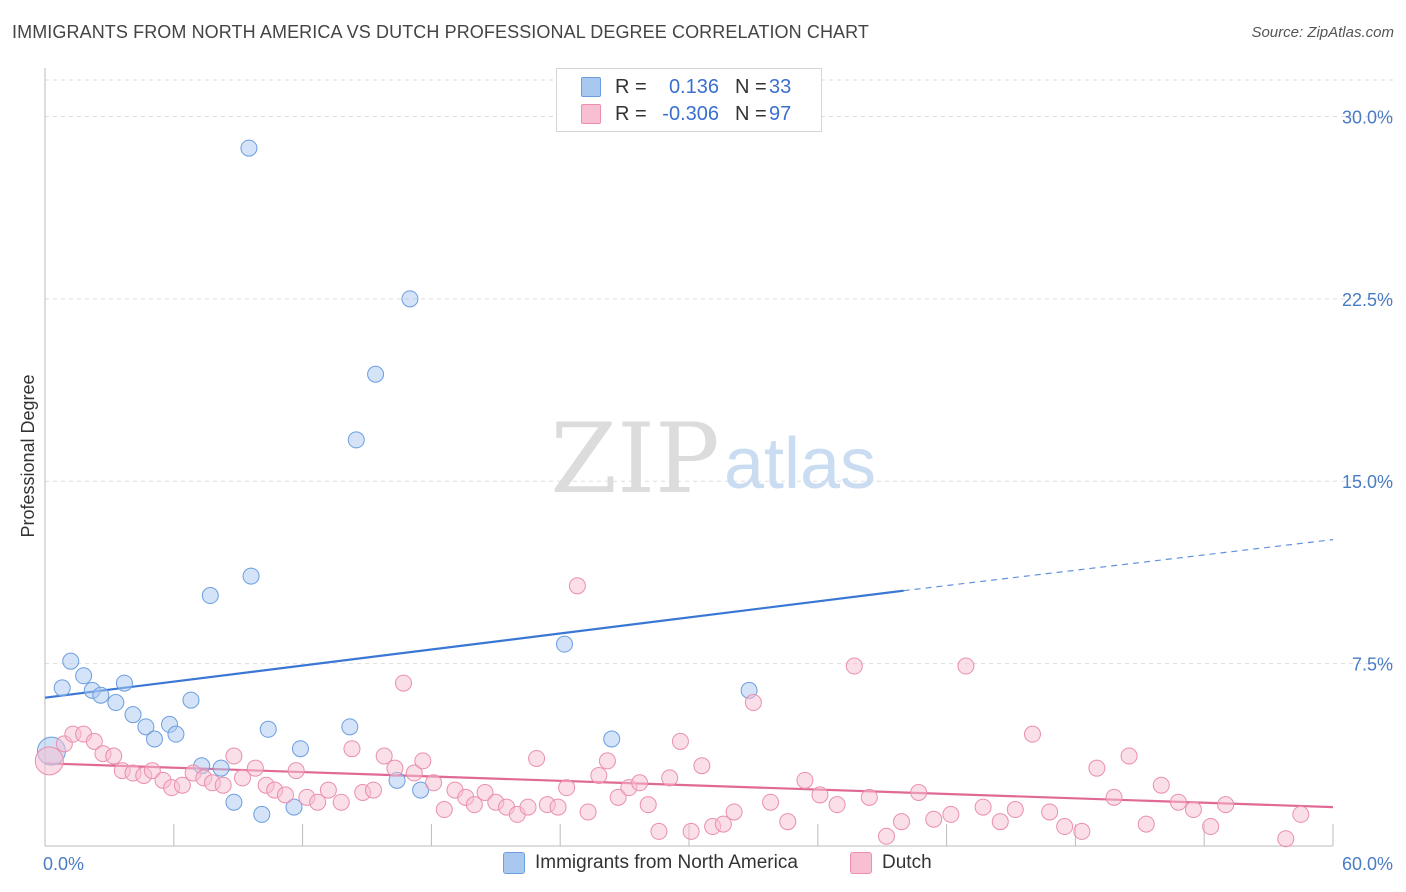 The width and height of the screenshot is (1406, 892). What do you see at coordinates (474, 644) in the screenshot?
I see `trend-line-immigrants` at bounding box center [474, 644].